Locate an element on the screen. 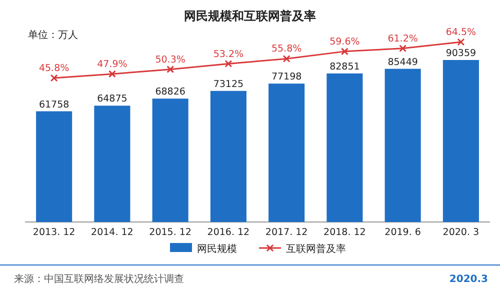 The image size is (500, 295). title: 网民规模和互联网普及率 is located at coordinates (250, 16).